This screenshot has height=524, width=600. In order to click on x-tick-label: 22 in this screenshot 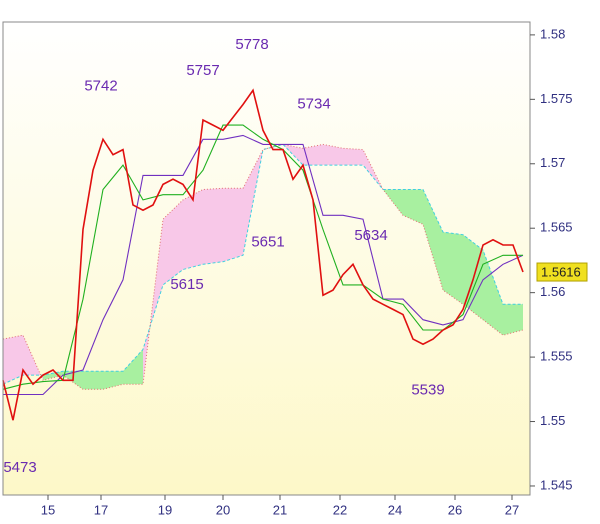, I will do `click(340, 509)`.